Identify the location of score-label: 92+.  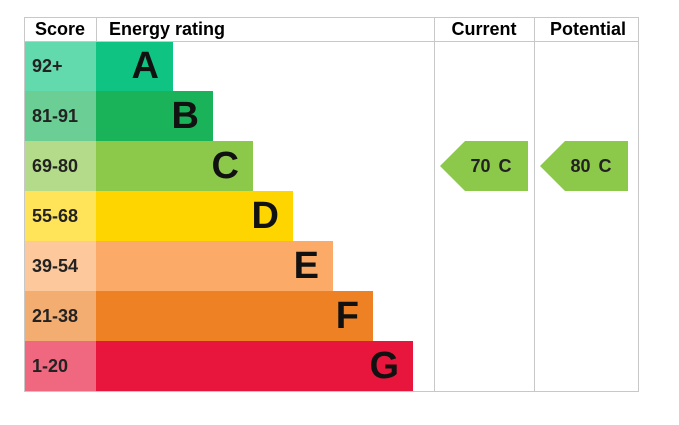
(47, 66).